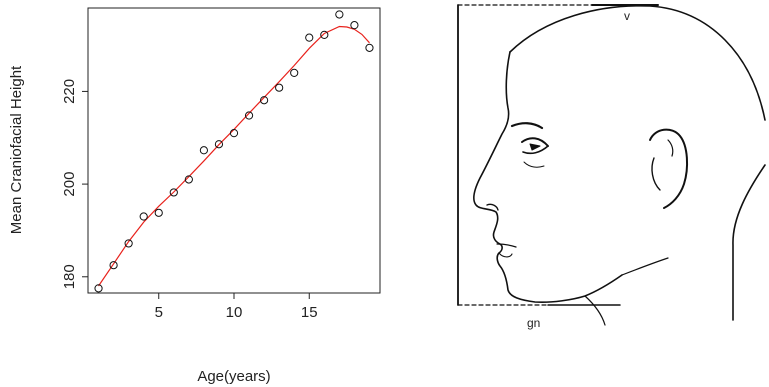  I want to click on eye-pupil, so click(535, 147).